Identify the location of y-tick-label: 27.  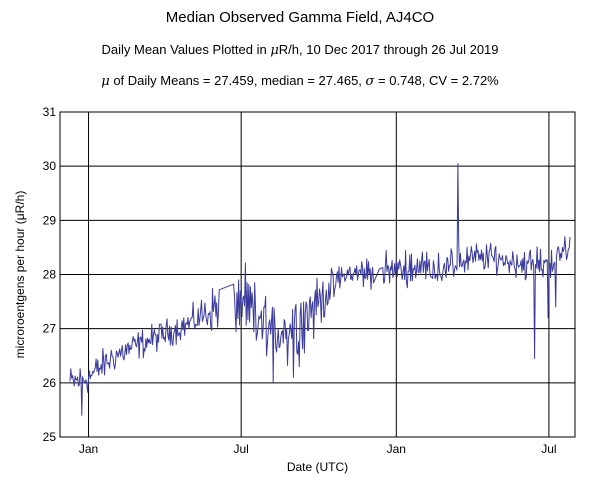
(50, 329).